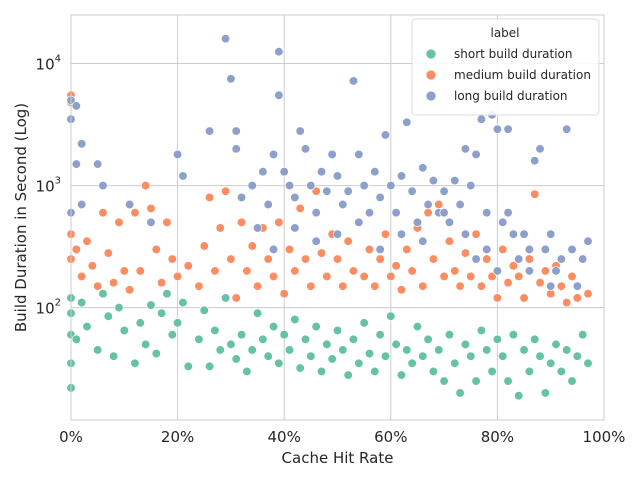  What do you see at coordinates (71, 437) in the screenshot?
I see `x-tick-label: 0%` at bounding box center [71, 437].